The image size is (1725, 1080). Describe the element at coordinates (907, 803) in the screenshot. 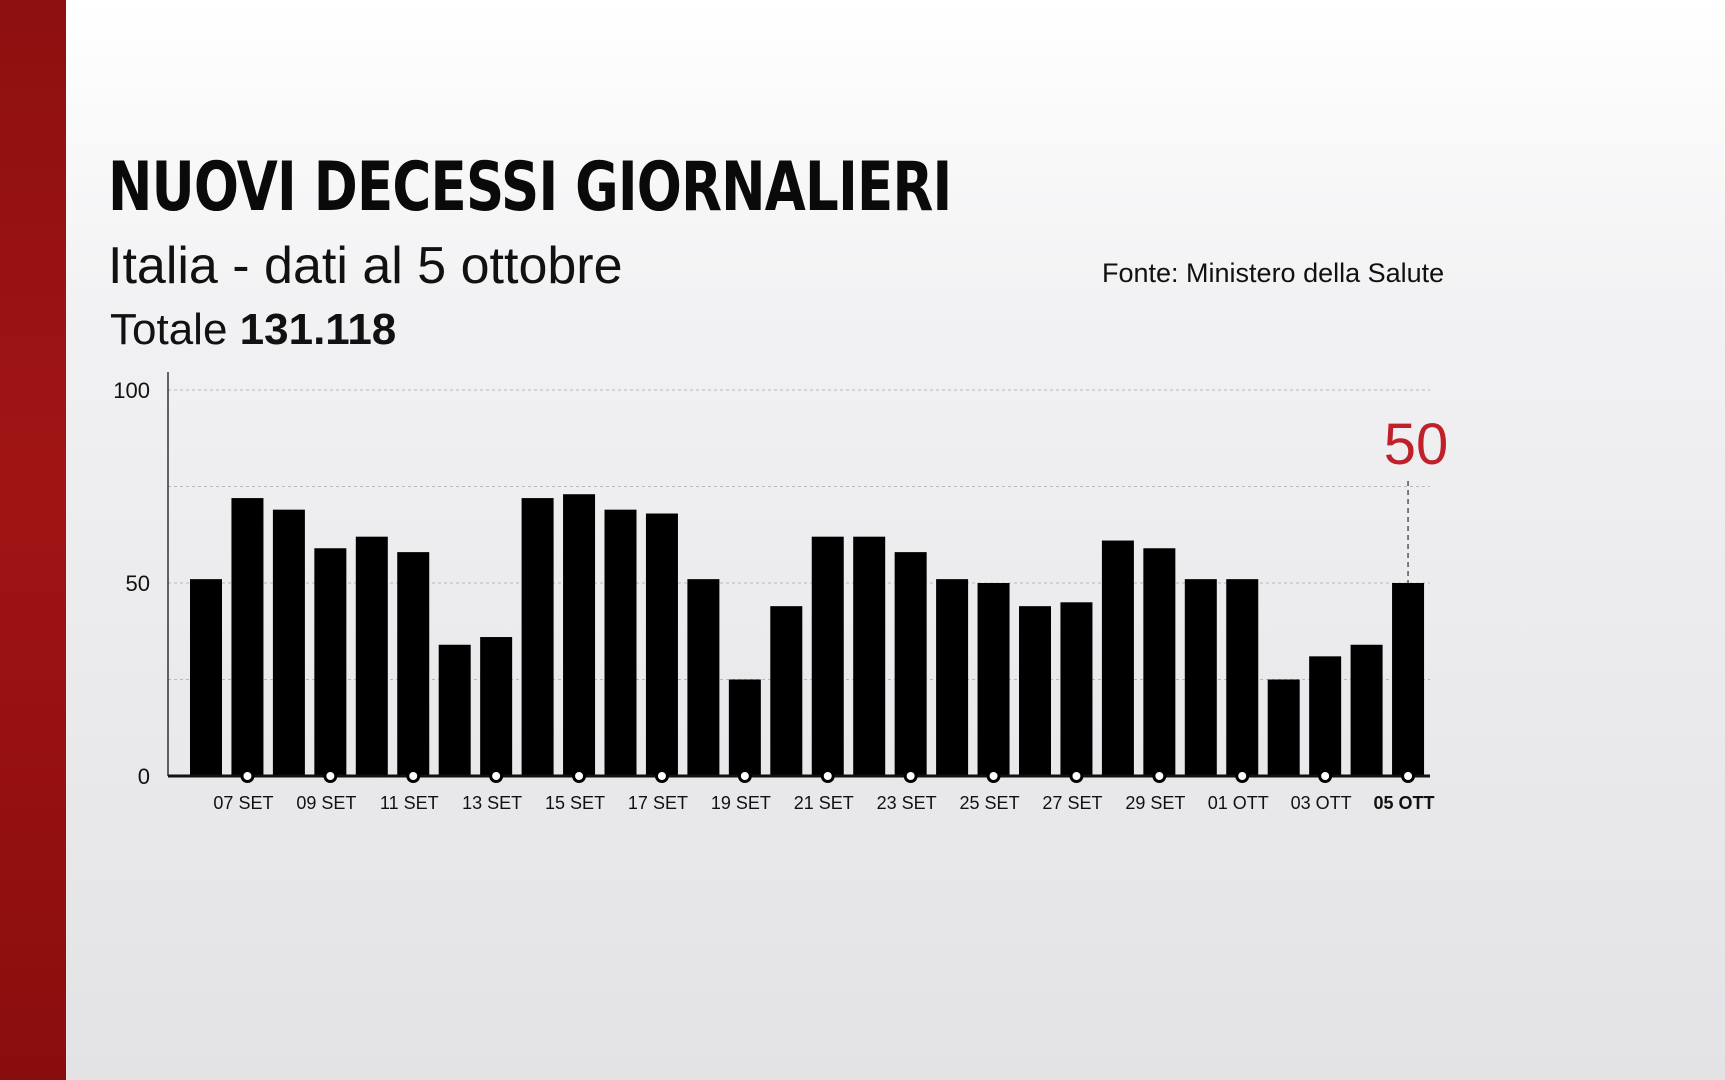

I see `x-tick-label: 23 SET` at that location.